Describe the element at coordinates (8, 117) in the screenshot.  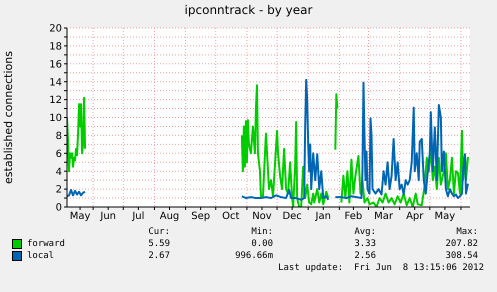
I see `y-axis-title: established connections` at that location.